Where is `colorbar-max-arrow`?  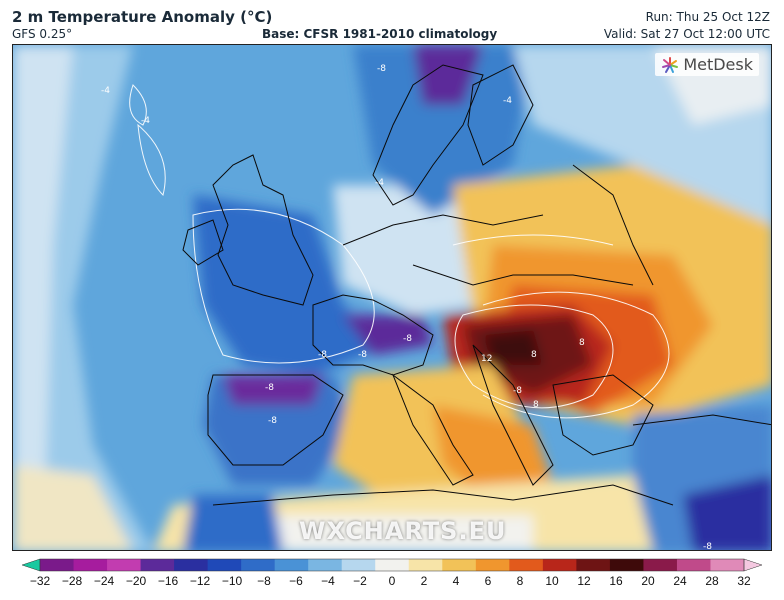
colorbar-max-arrow is located at coordinates (753, 565).